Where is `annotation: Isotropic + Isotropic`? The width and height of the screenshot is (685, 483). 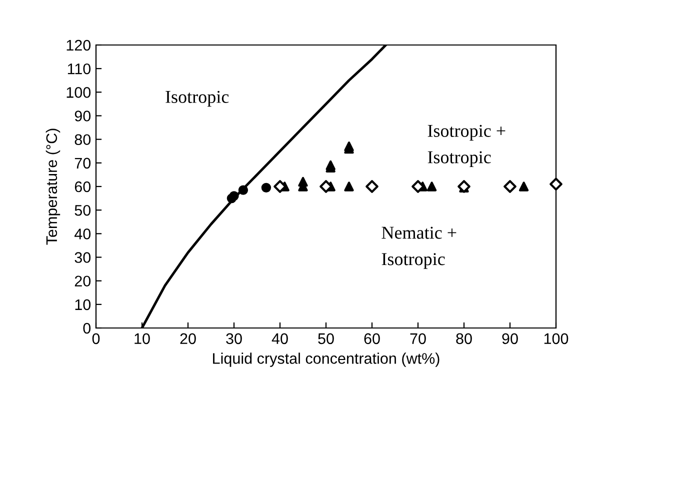
annotation: Isotropic + Isotropic is located at coordinates (467, 146).